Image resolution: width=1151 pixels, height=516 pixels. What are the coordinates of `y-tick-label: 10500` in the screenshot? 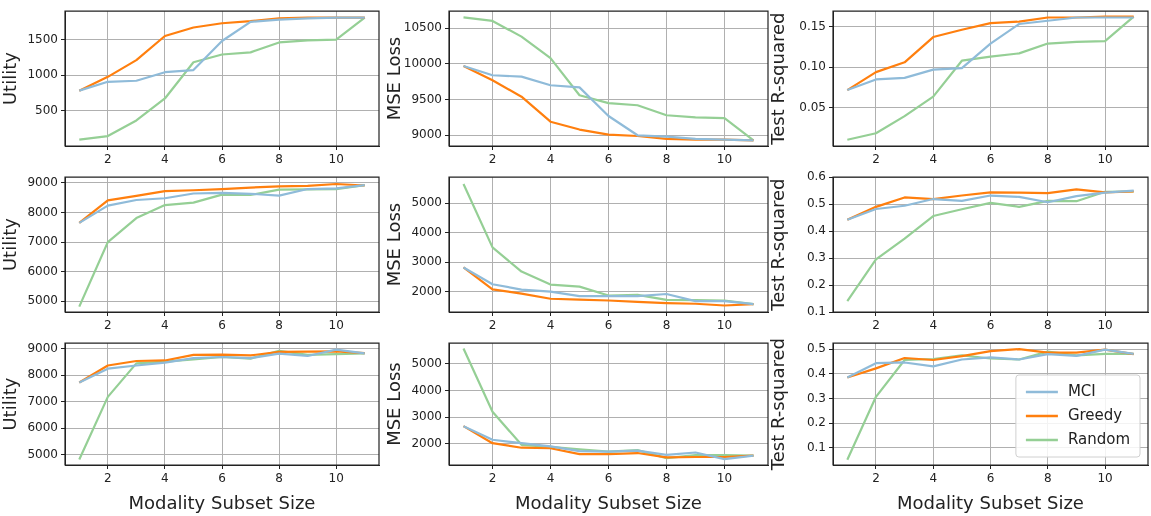 It's located at (422, 27).